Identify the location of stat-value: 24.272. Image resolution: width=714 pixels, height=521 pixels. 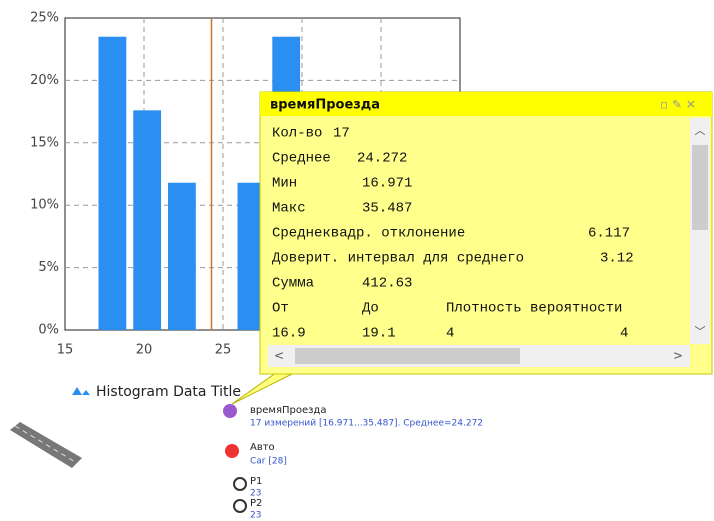
(382, 159).